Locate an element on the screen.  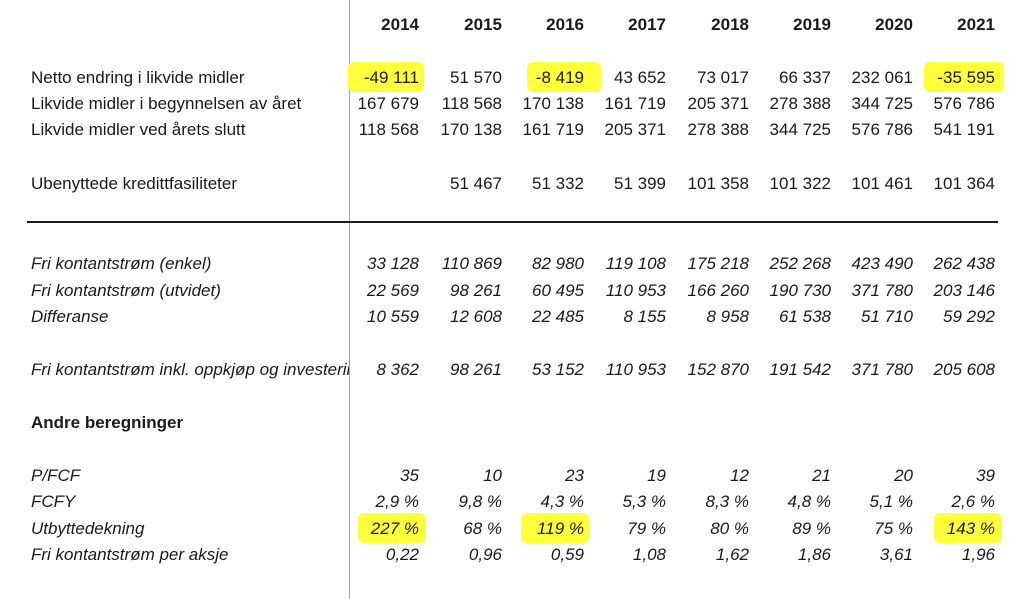
cell-value: 5,1 % is located at coordinates (891, 501).